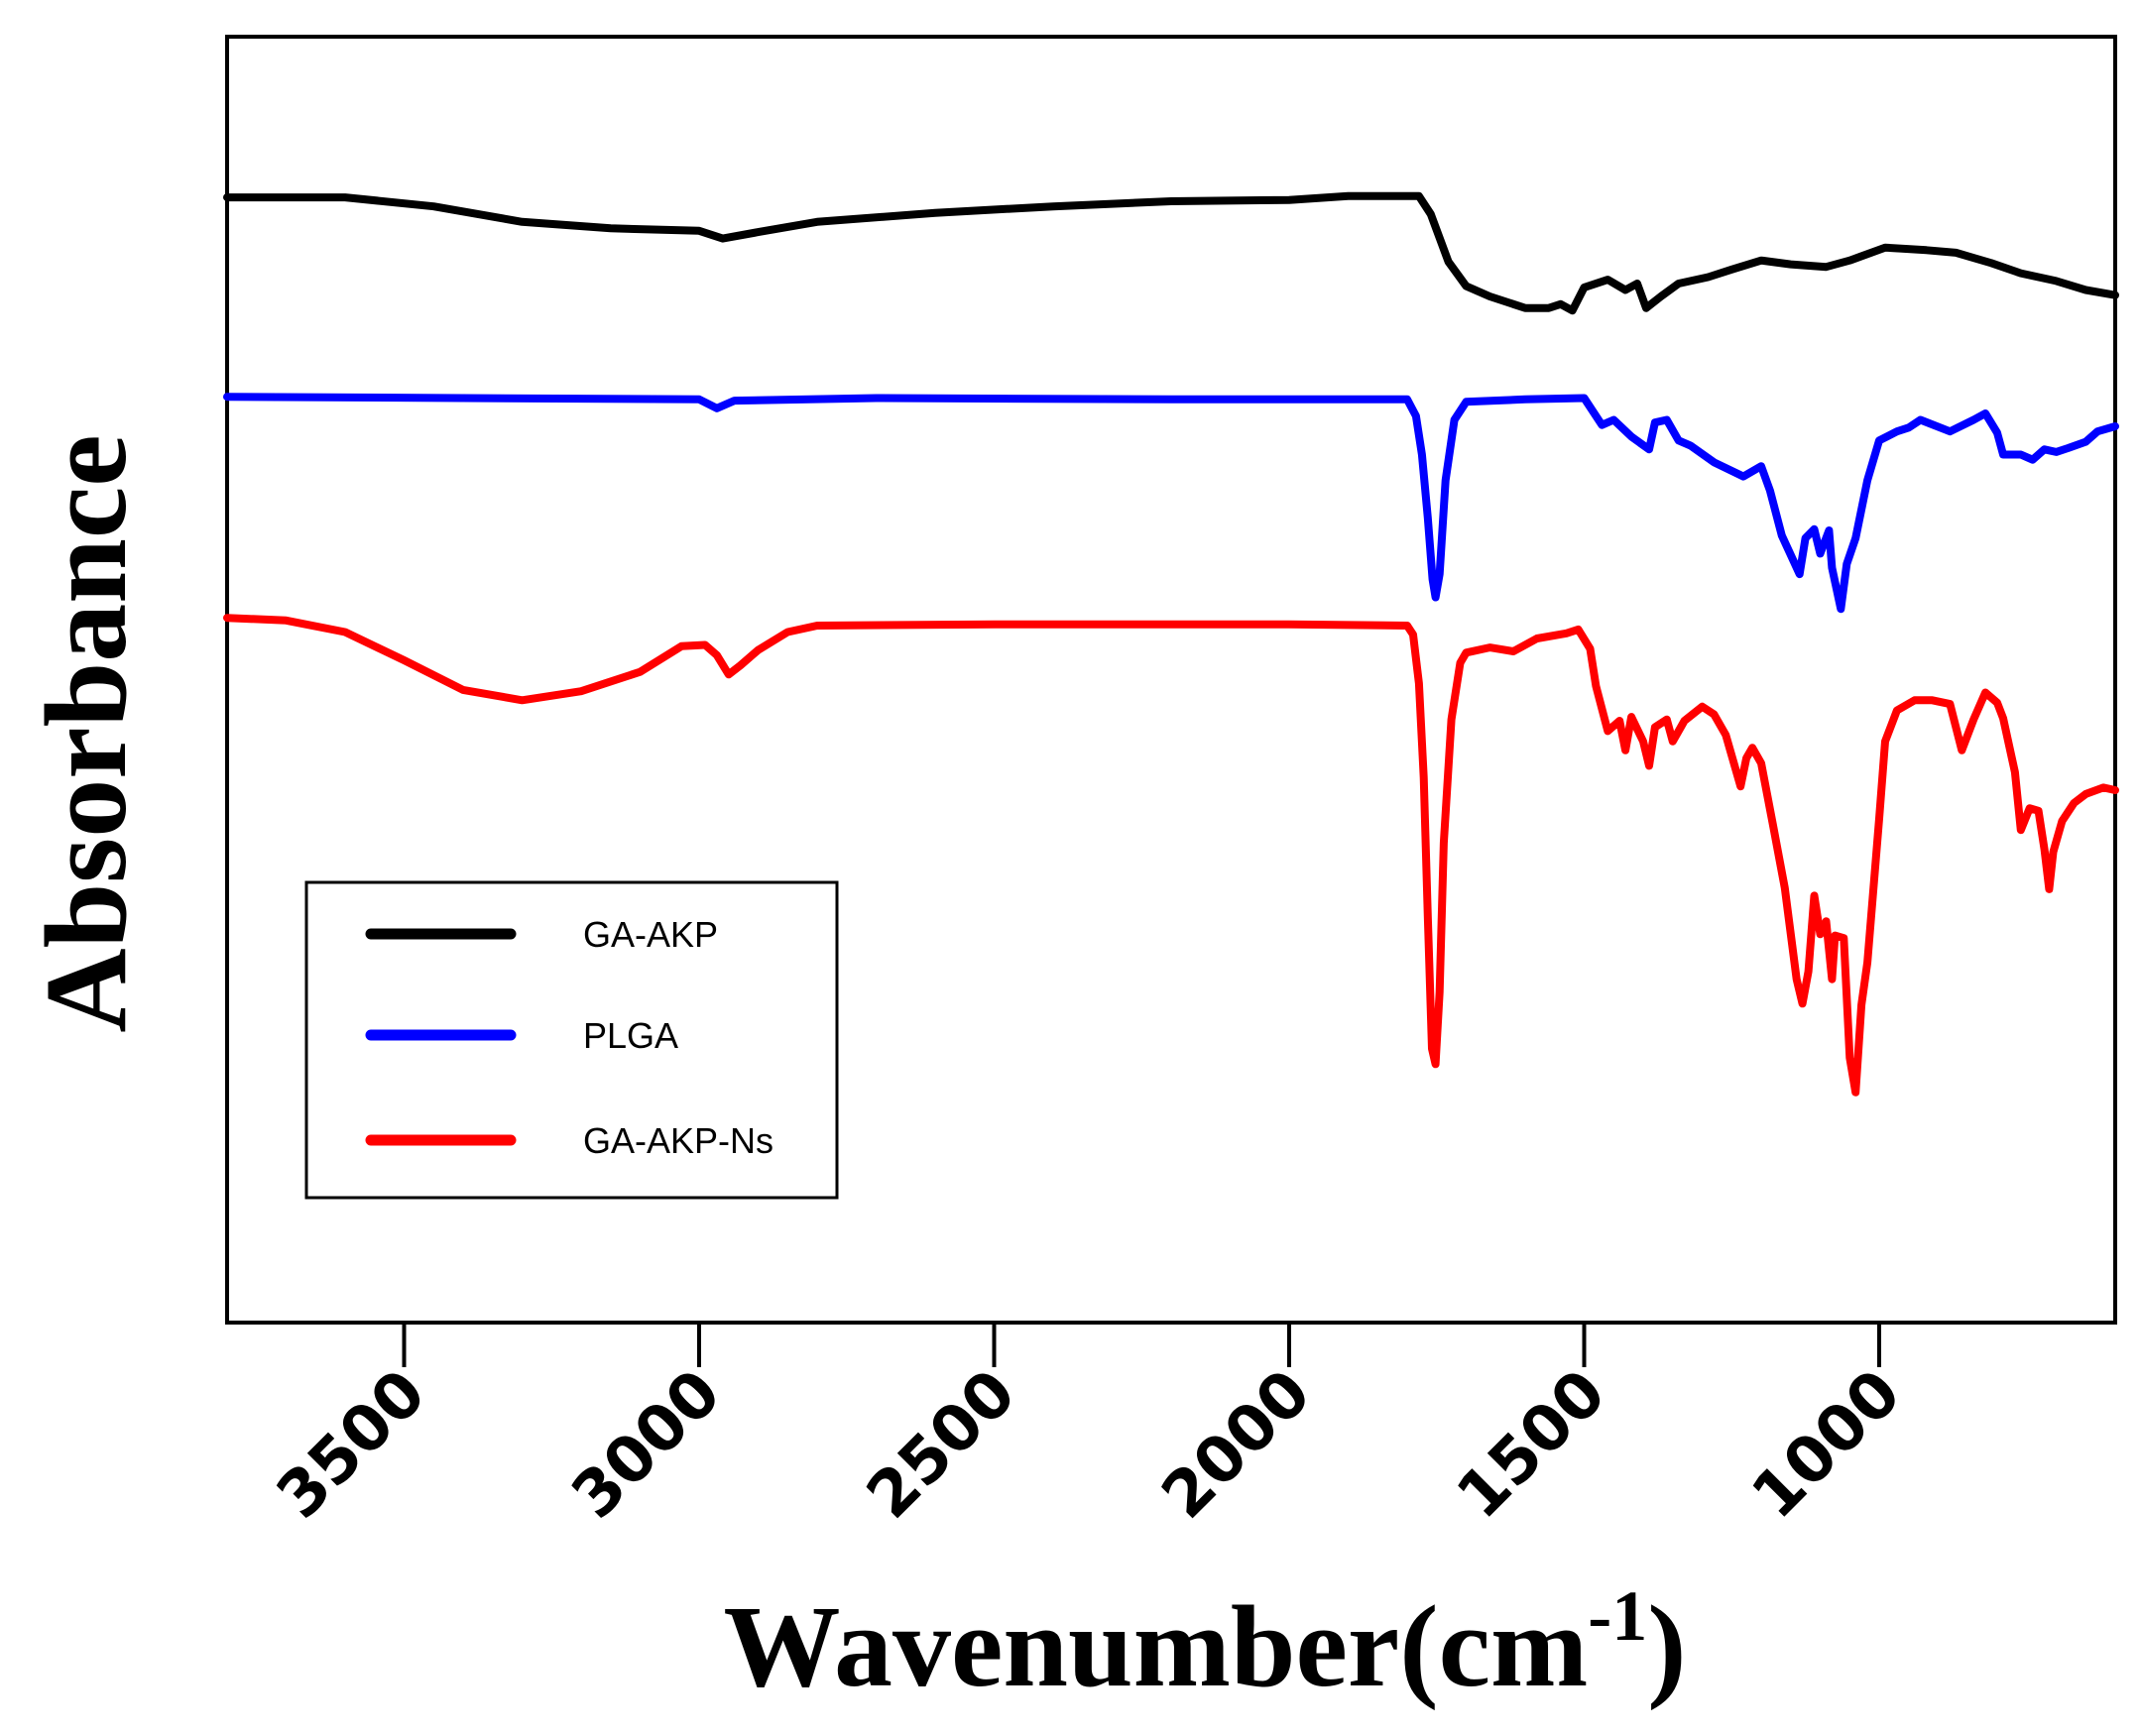 Image resolution: width=2140 pixels, height=1736 pixels. I want to click on series-line-plga, so click(1171, 503).